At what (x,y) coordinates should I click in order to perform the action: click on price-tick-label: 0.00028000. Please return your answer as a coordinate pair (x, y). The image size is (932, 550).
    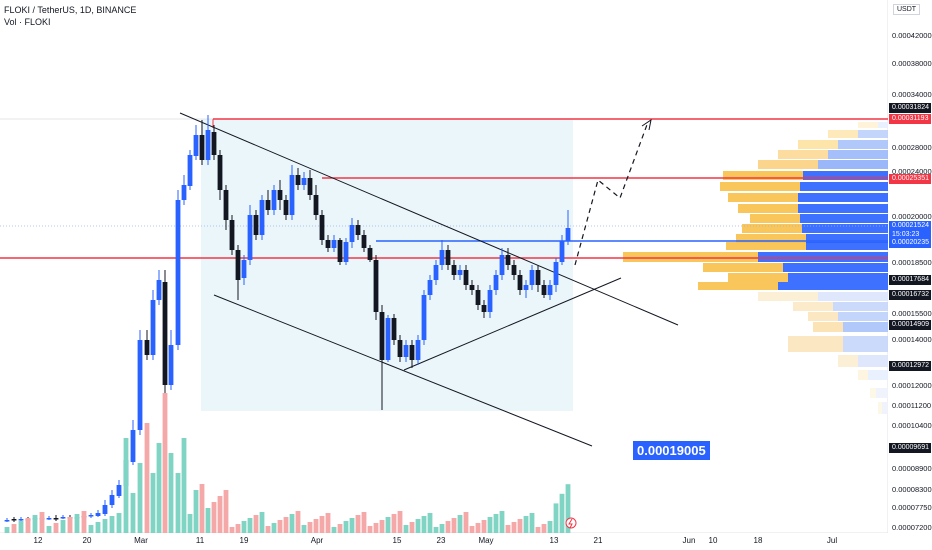
    Looking at the image, I should click on (912, 147).